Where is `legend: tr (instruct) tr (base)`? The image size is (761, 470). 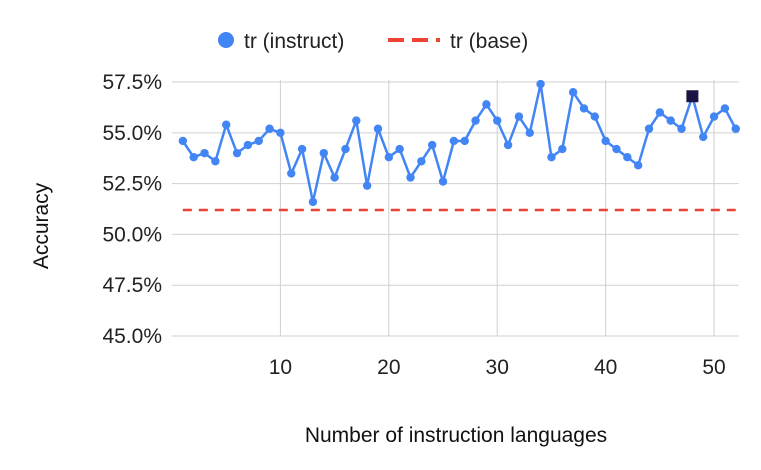
legend: tr (instruct) tr (base) is located at coordinates (373, 41).